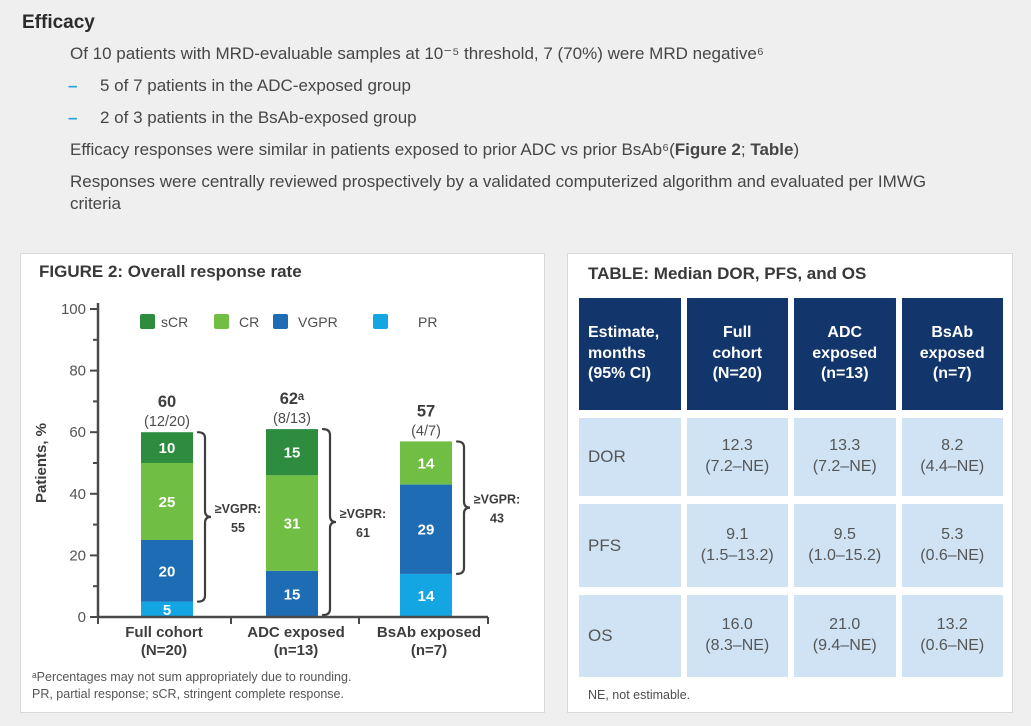 Image resolution: width=1031 pixels, height=726 pixels. Describe the element at coordinates (952, 354) in the screenshot. I see `table-header-bsab-exposed: BsAb exposed (n=7)` at that location.